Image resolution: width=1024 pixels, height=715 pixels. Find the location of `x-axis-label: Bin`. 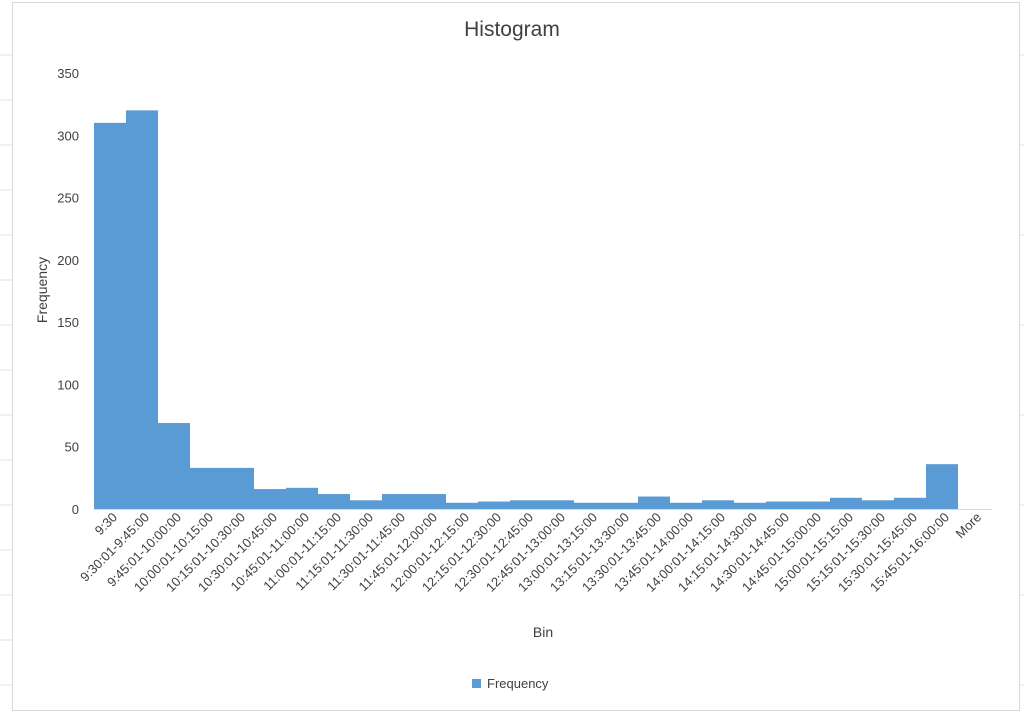

x-axis-label: Bin is located at coordinates (543, 632).